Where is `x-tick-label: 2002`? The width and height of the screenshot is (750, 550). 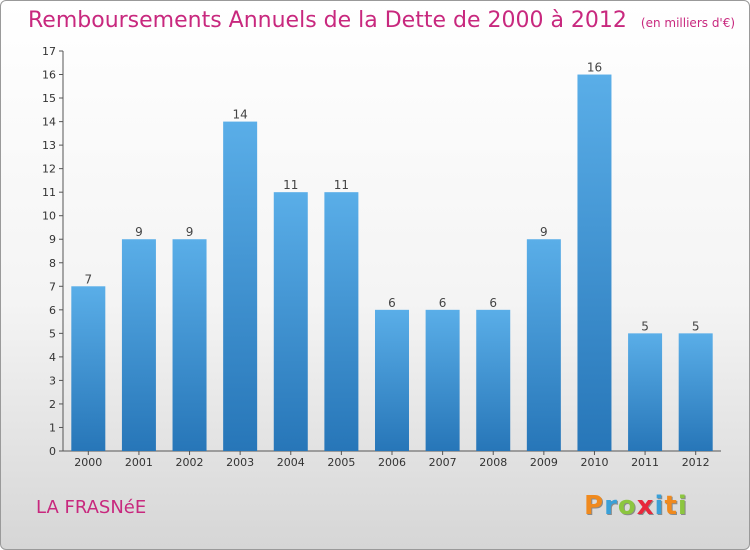 x-tick-label: 2002 is located at coordinates (190, 462).